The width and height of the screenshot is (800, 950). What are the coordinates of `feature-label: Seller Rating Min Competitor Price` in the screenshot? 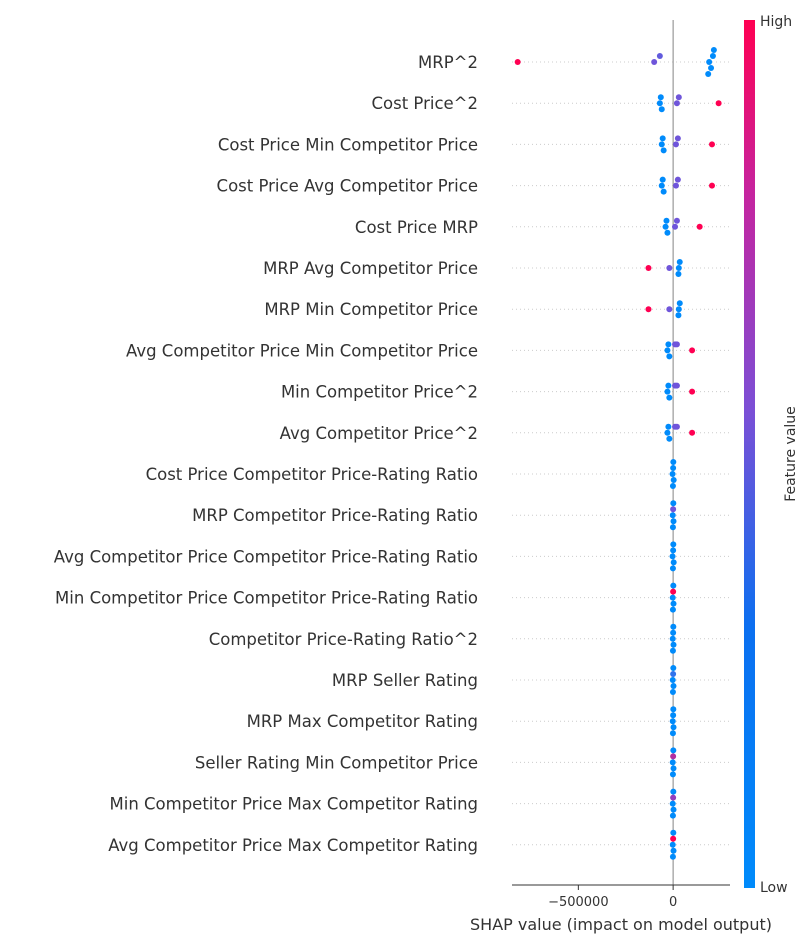 It's located at (336, 762).